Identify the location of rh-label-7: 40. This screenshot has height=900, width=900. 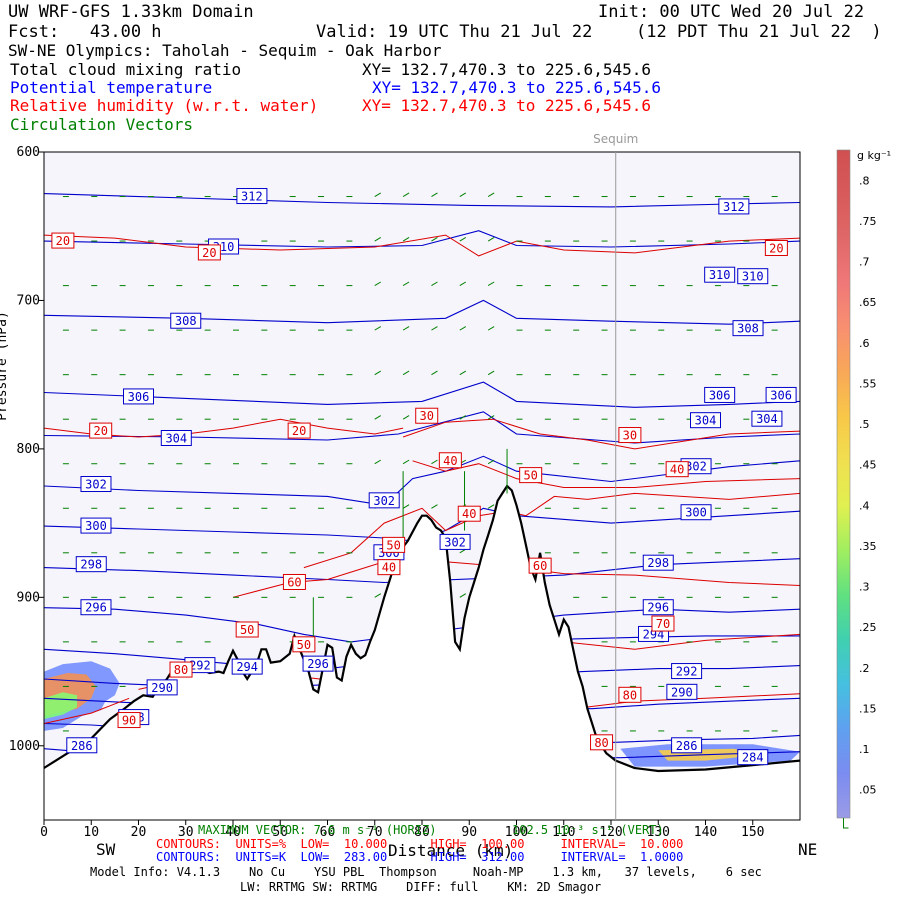
(450, 461).